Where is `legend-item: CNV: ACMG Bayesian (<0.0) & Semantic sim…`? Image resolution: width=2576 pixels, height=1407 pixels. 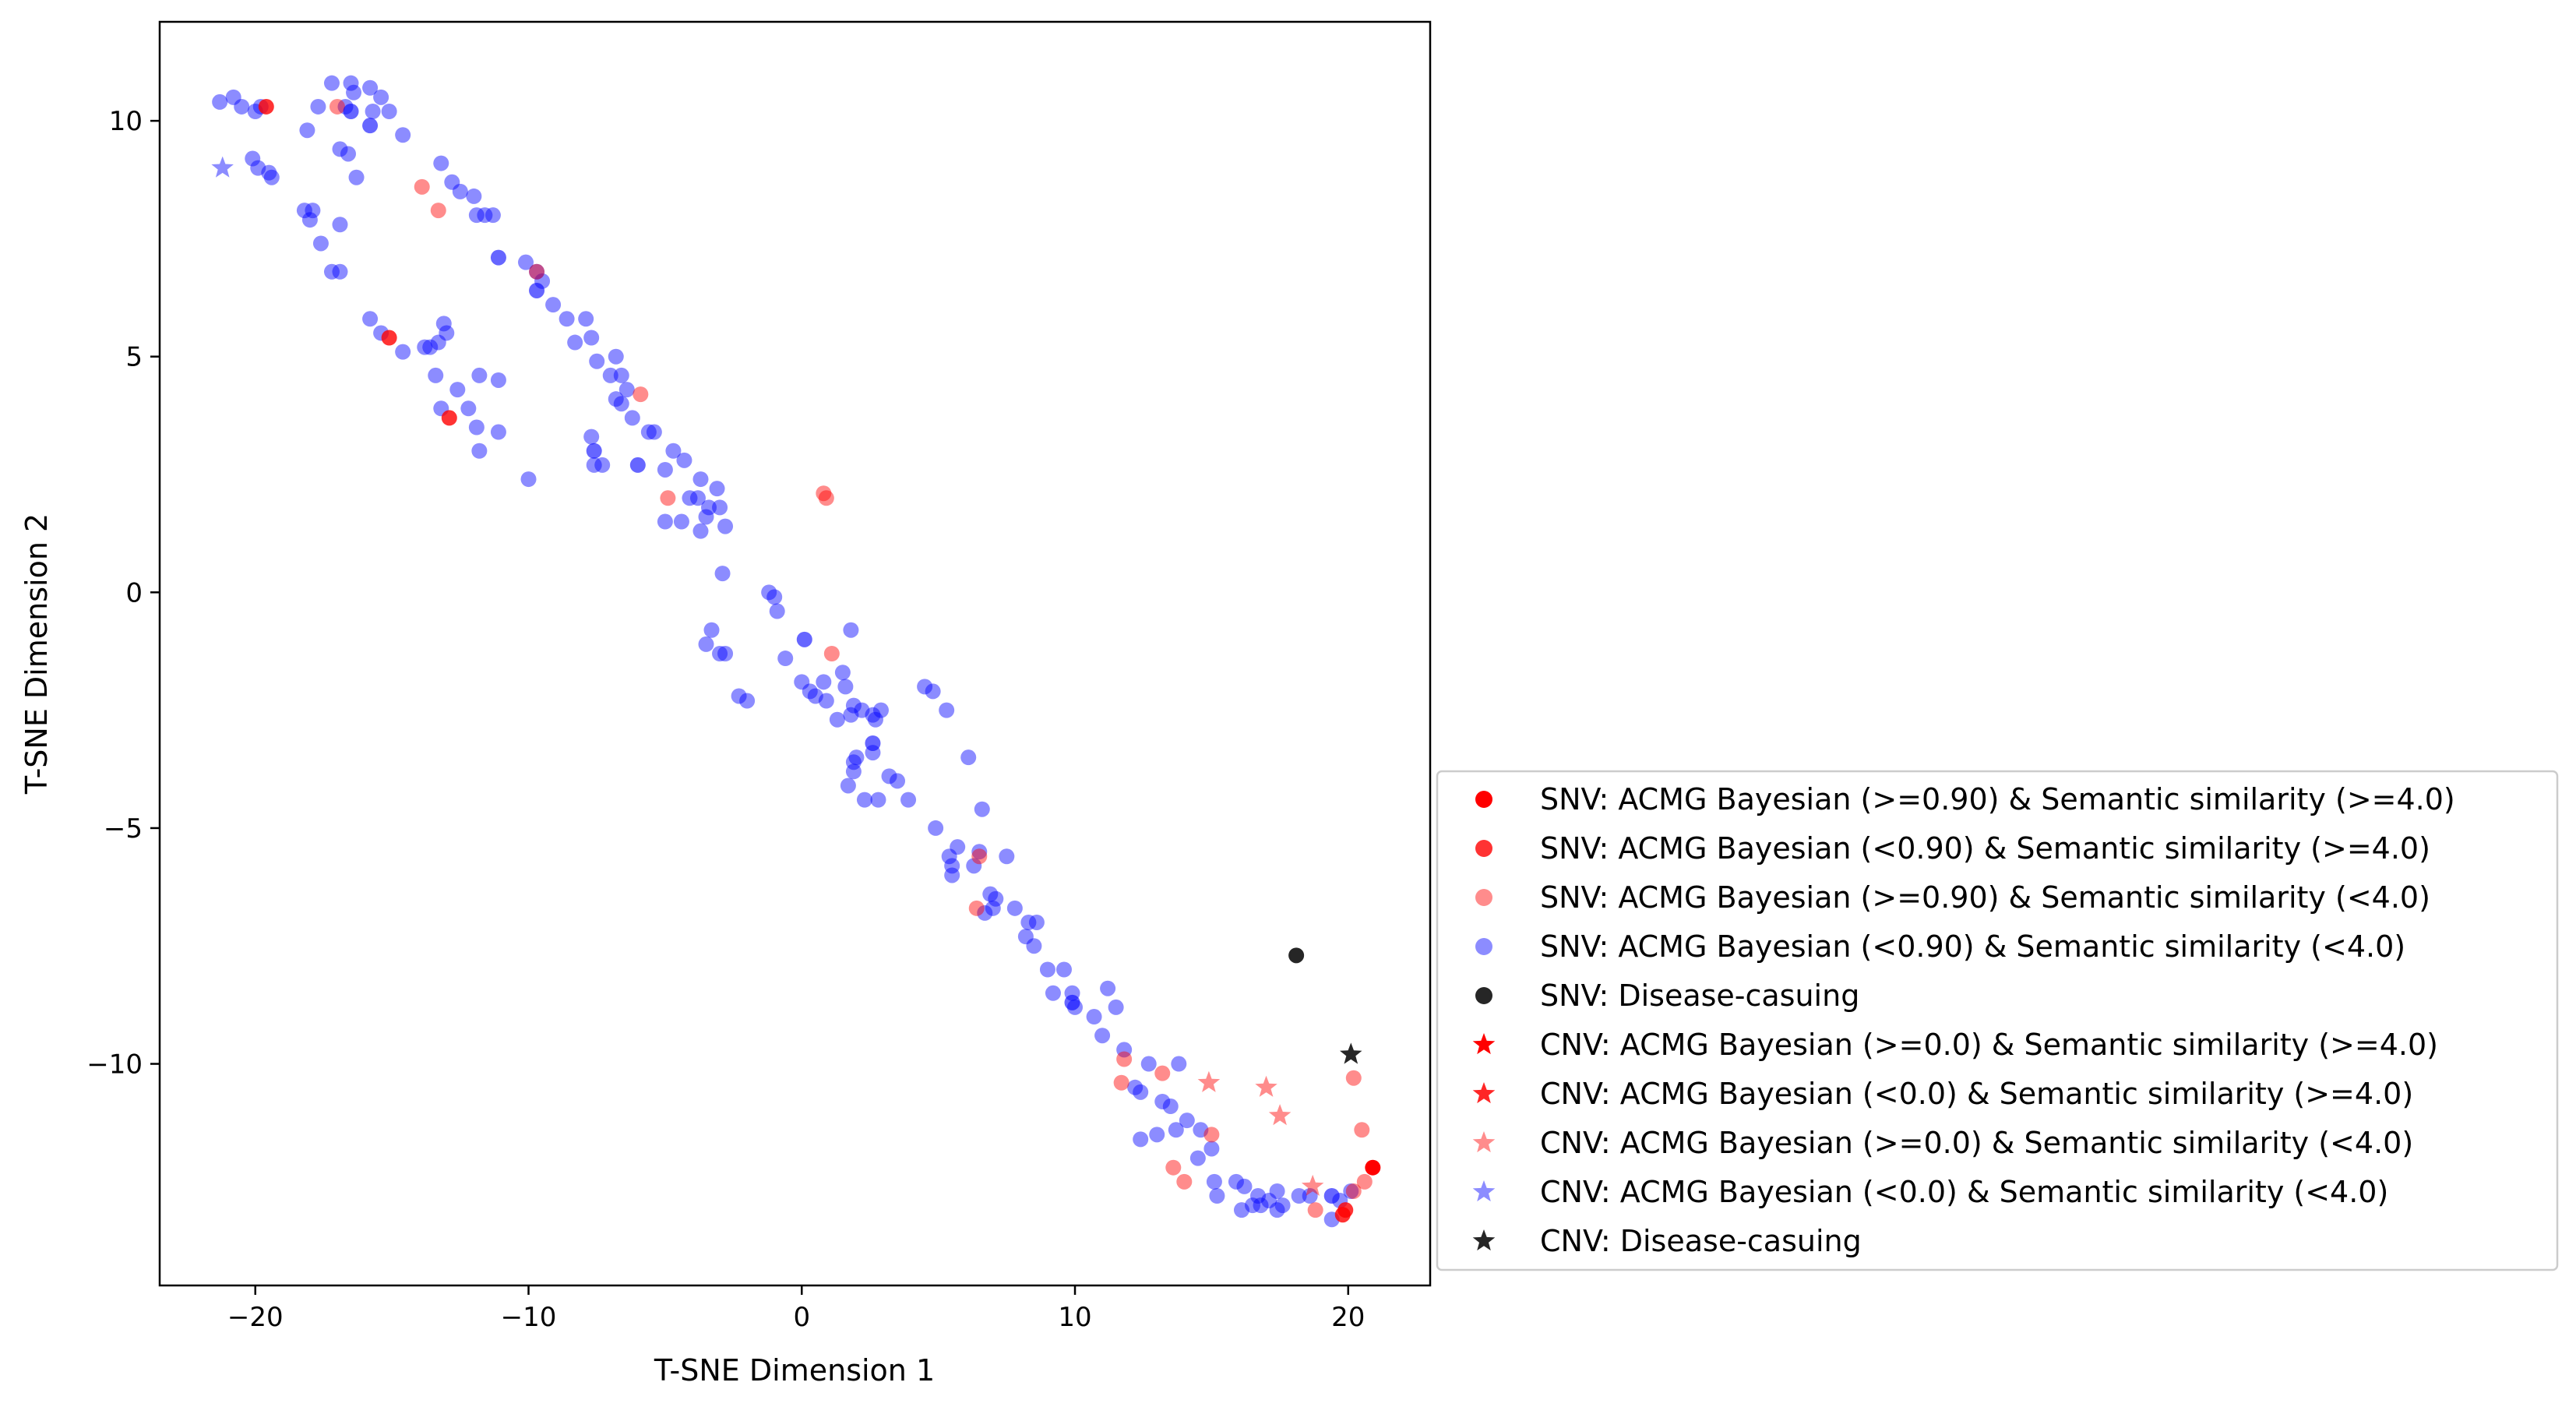 legend-item: CNV: ACMG Bayesian (<0.0) & Semantic sim… is located at coordinates (1930, 1192).